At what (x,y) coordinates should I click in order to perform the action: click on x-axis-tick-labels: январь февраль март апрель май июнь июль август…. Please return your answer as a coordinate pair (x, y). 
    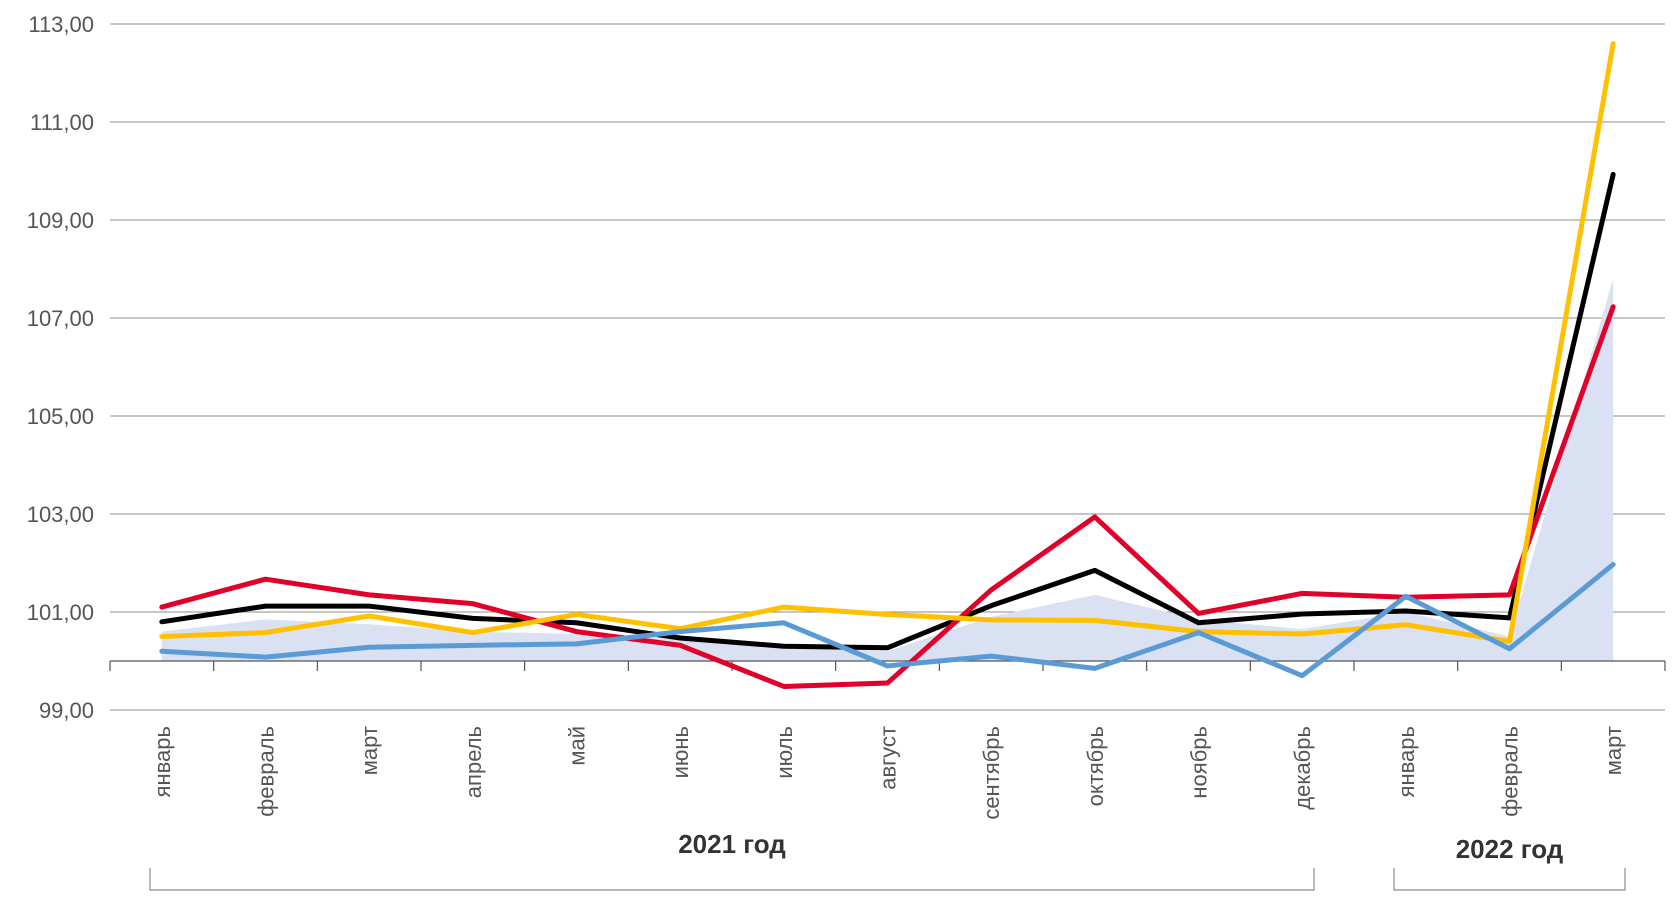
    Looking at the image, I should click on (888, 773).